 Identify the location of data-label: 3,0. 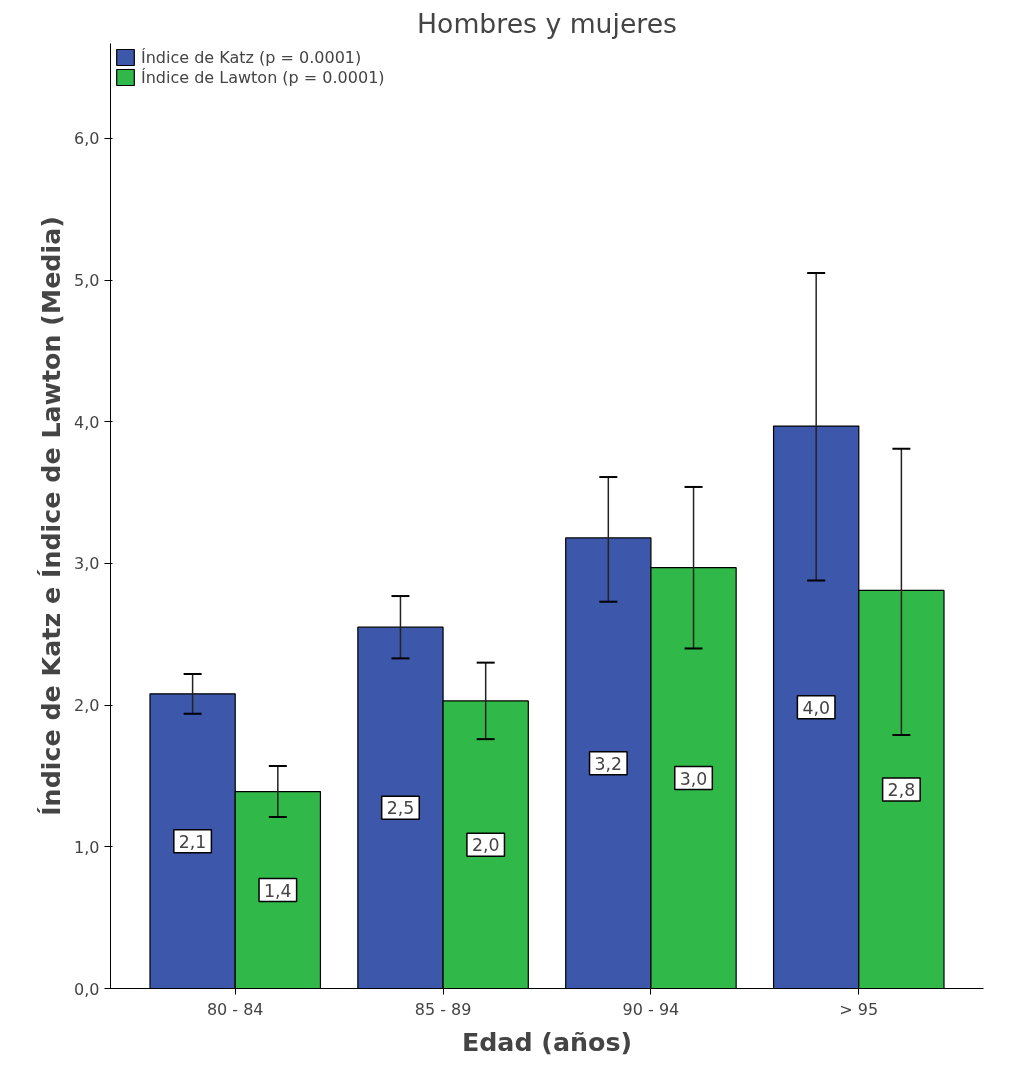
(693, 778).